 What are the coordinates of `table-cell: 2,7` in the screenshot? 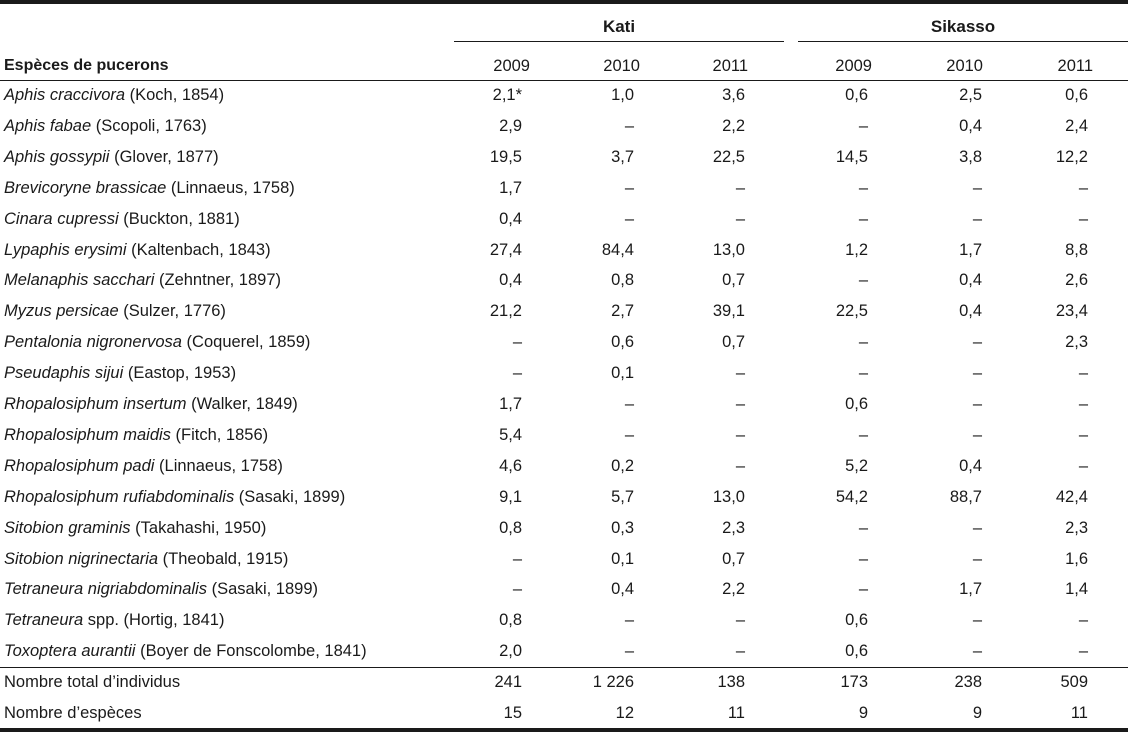 It's located at (622, 311).